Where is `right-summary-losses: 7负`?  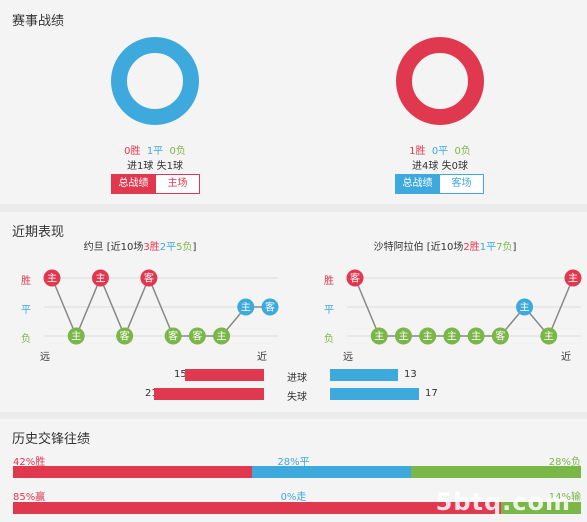 right-summary-losses: 7负 is located at coordinates (504, 247).